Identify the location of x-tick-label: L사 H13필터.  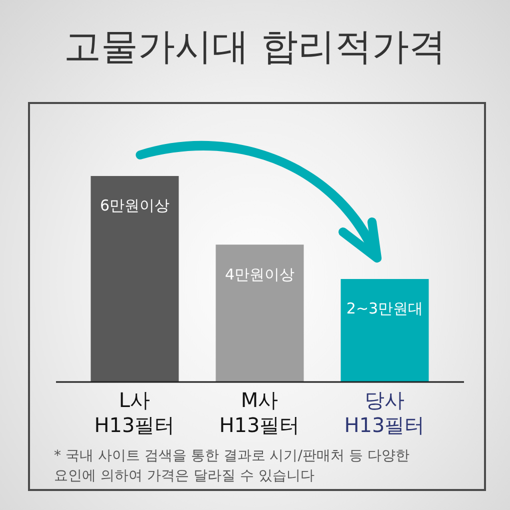
(134, 412).